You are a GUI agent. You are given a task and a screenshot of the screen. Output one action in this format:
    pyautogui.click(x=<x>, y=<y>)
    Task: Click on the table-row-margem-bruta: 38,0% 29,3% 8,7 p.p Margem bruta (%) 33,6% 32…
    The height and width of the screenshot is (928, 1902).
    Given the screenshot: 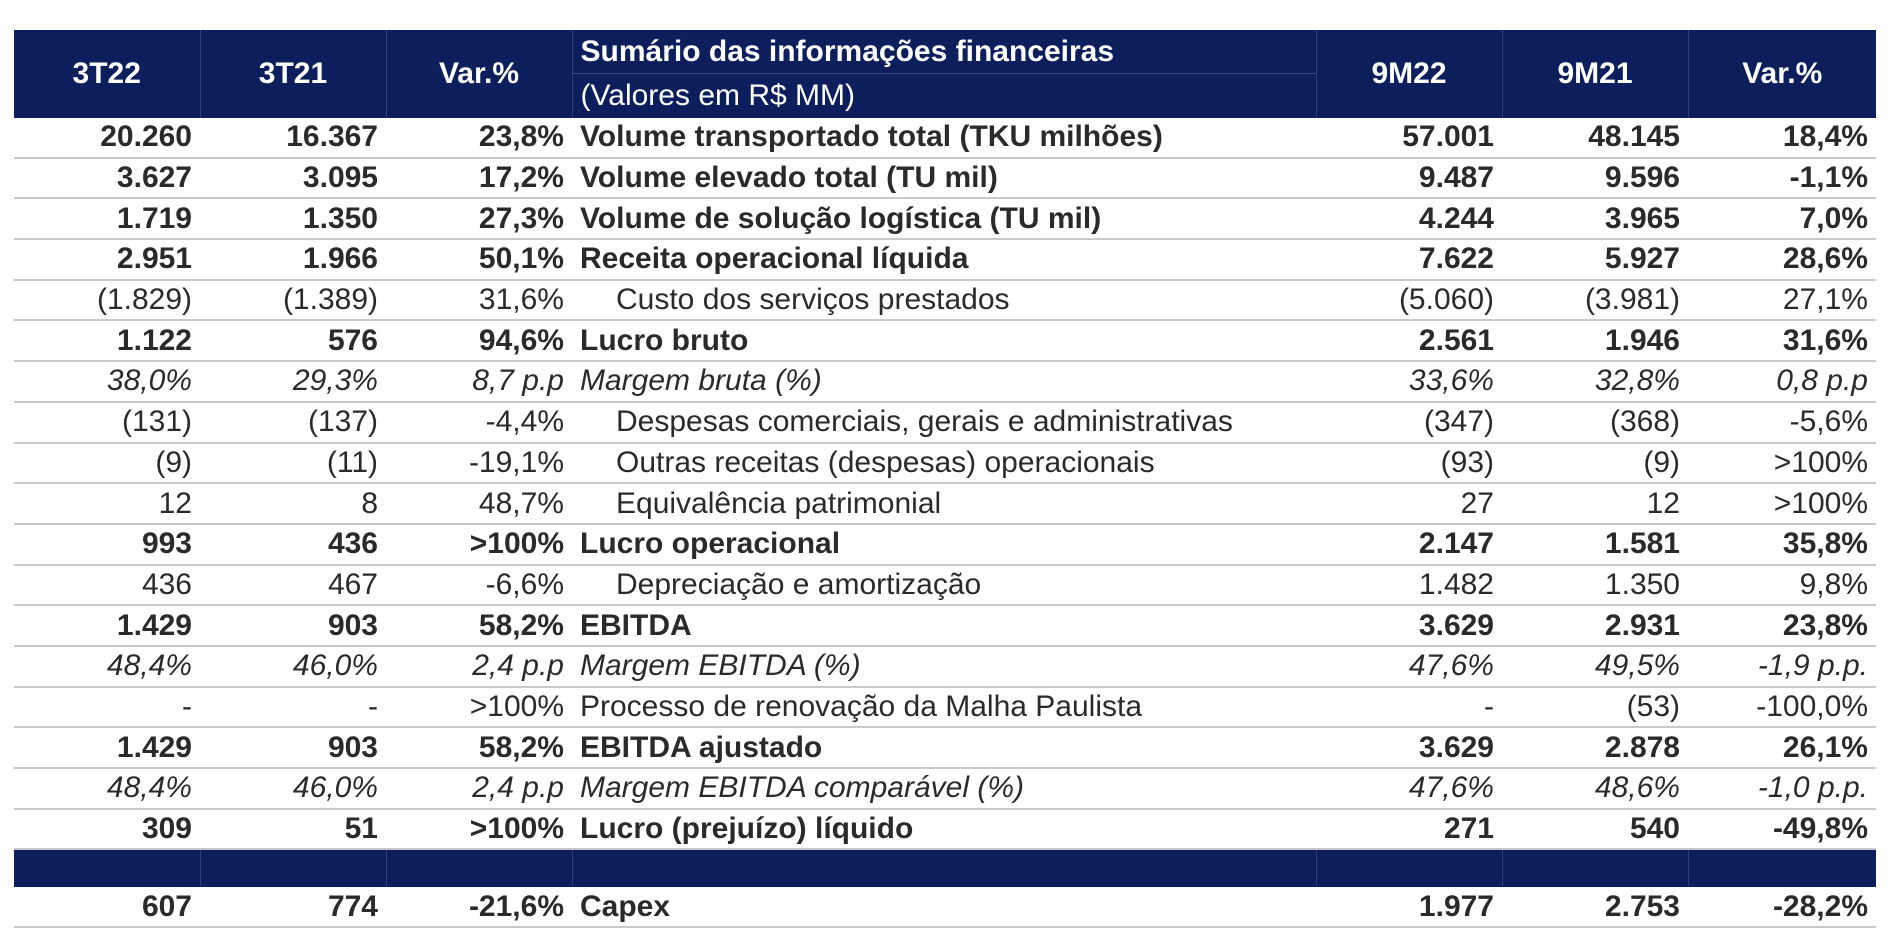 What is the action you would take?
    pyautogui.click(x=945, y=382)
    